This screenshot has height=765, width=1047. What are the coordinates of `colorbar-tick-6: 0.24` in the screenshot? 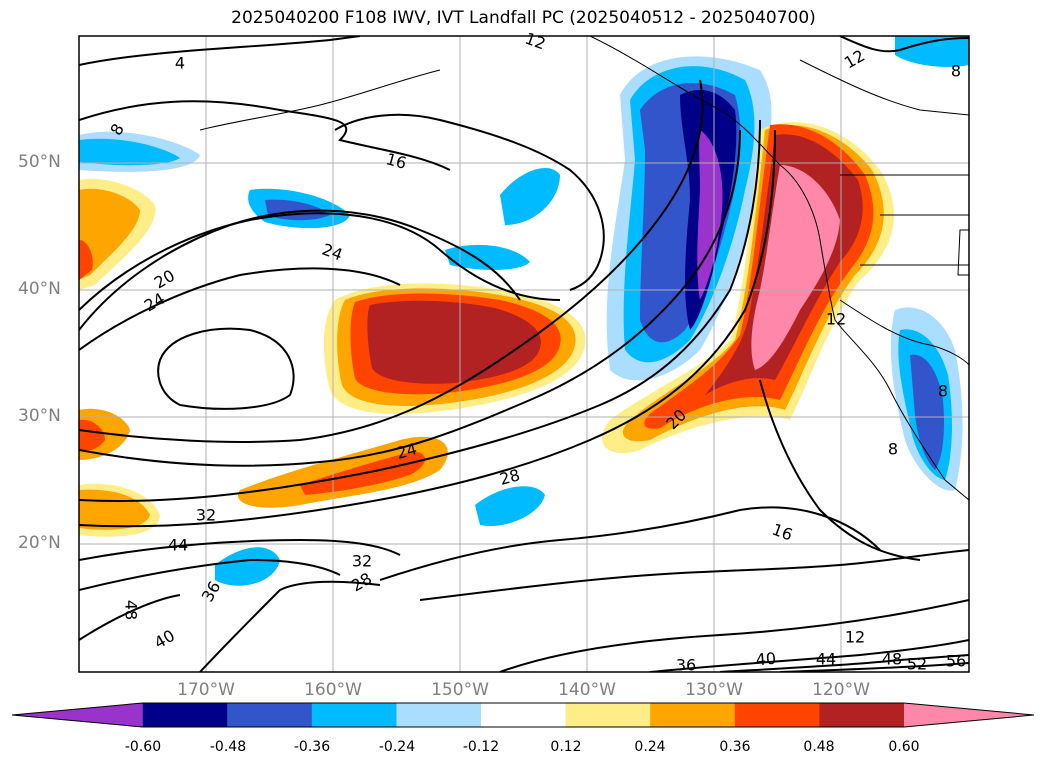 It's located at (650, 747).